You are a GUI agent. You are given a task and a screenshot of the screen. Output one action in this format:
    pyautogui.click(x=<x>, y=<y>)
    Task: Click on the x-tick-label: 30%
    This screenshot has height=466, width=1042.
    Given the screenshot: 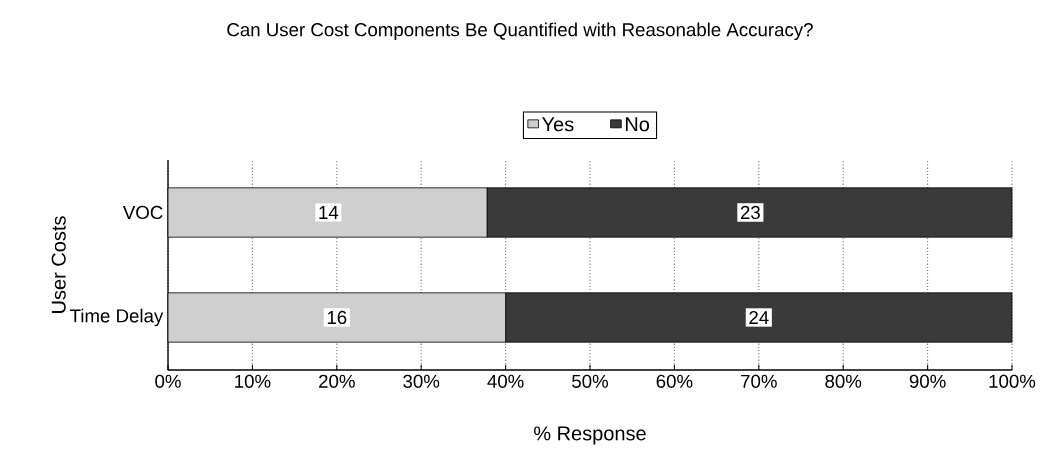 What is the action you would take?
    pyautogui.click(x=421, y=381)
    